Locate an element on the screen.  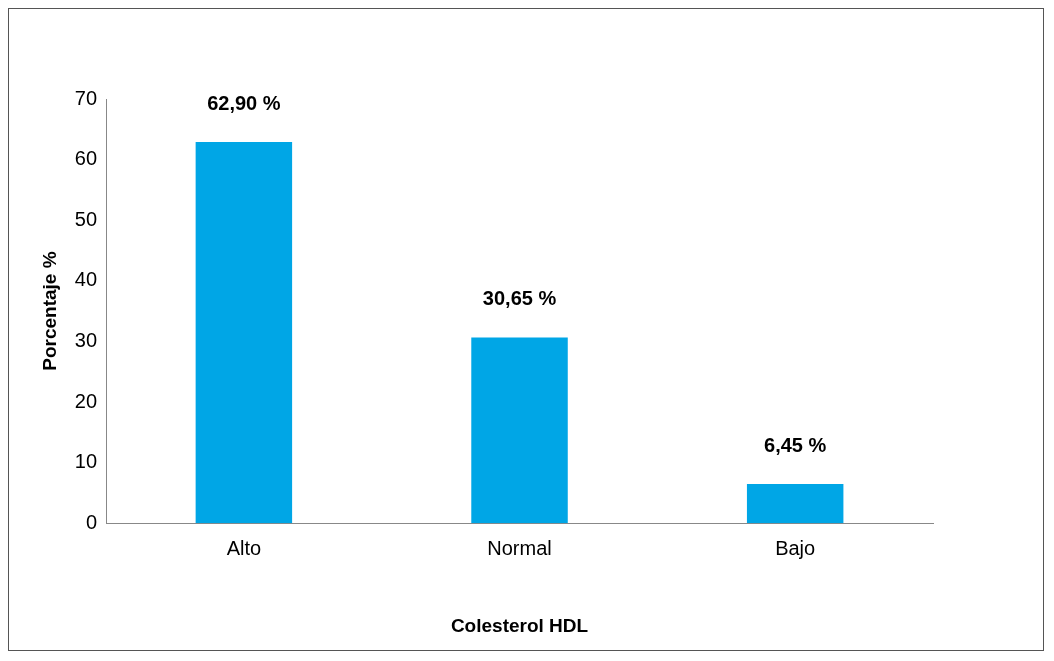
data-label: 30,65 % is located at coordinates (519, 297).